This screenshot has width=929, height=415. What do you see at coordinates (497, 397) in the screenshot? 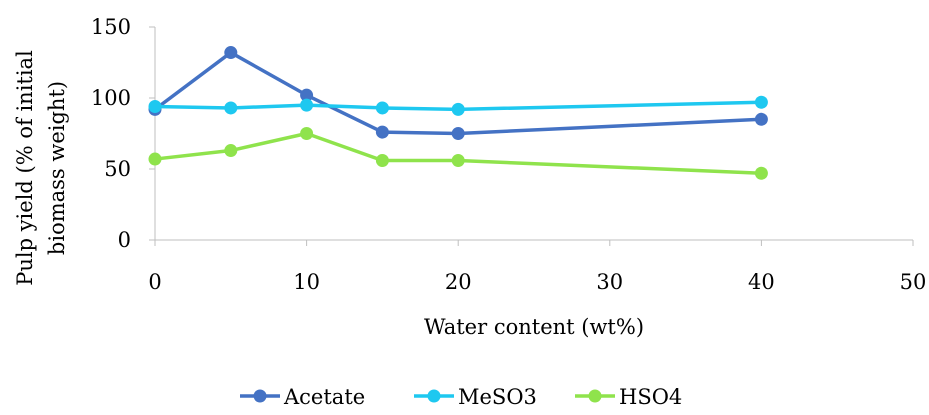
I see `legend-label: MeSO3` at bounding box center [497, 397].